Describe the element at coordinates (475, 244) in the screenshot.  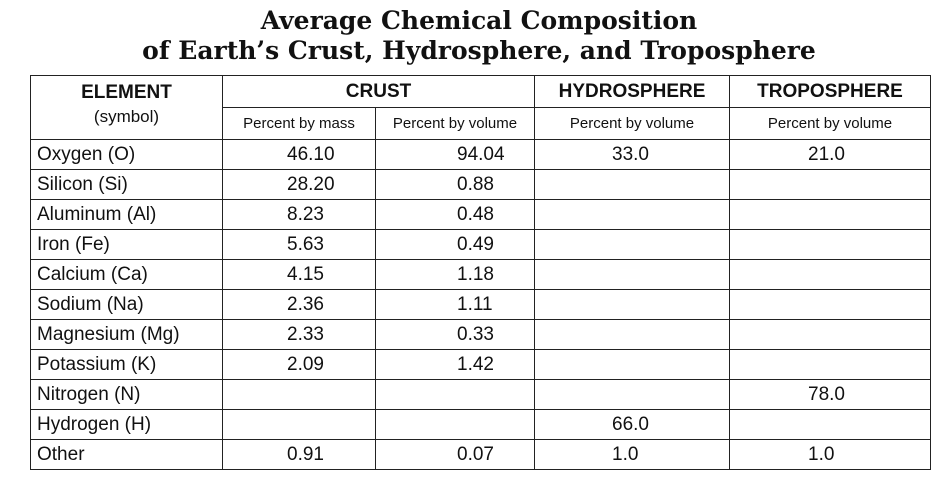
I see `crust-volume-value: 0.49` at that location.